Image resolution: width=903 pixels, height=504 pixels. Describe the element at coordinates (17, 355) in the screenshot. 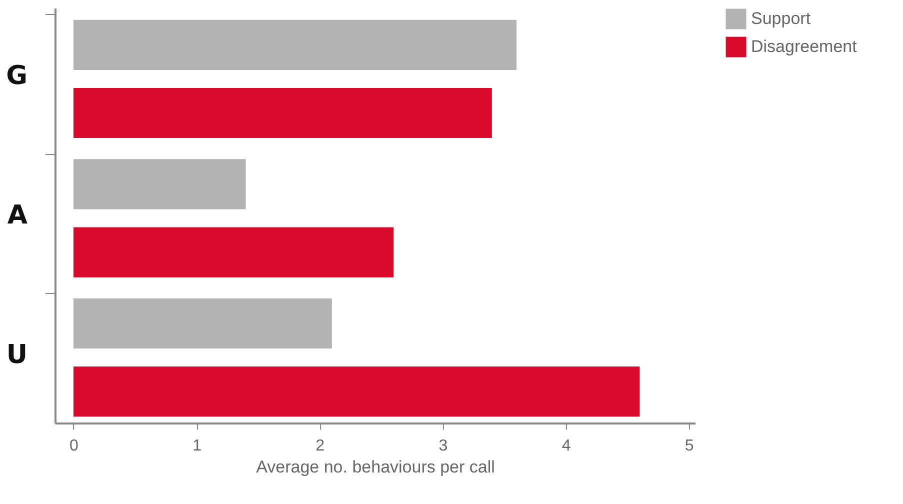

I see `y-tick-label: U` at that location.